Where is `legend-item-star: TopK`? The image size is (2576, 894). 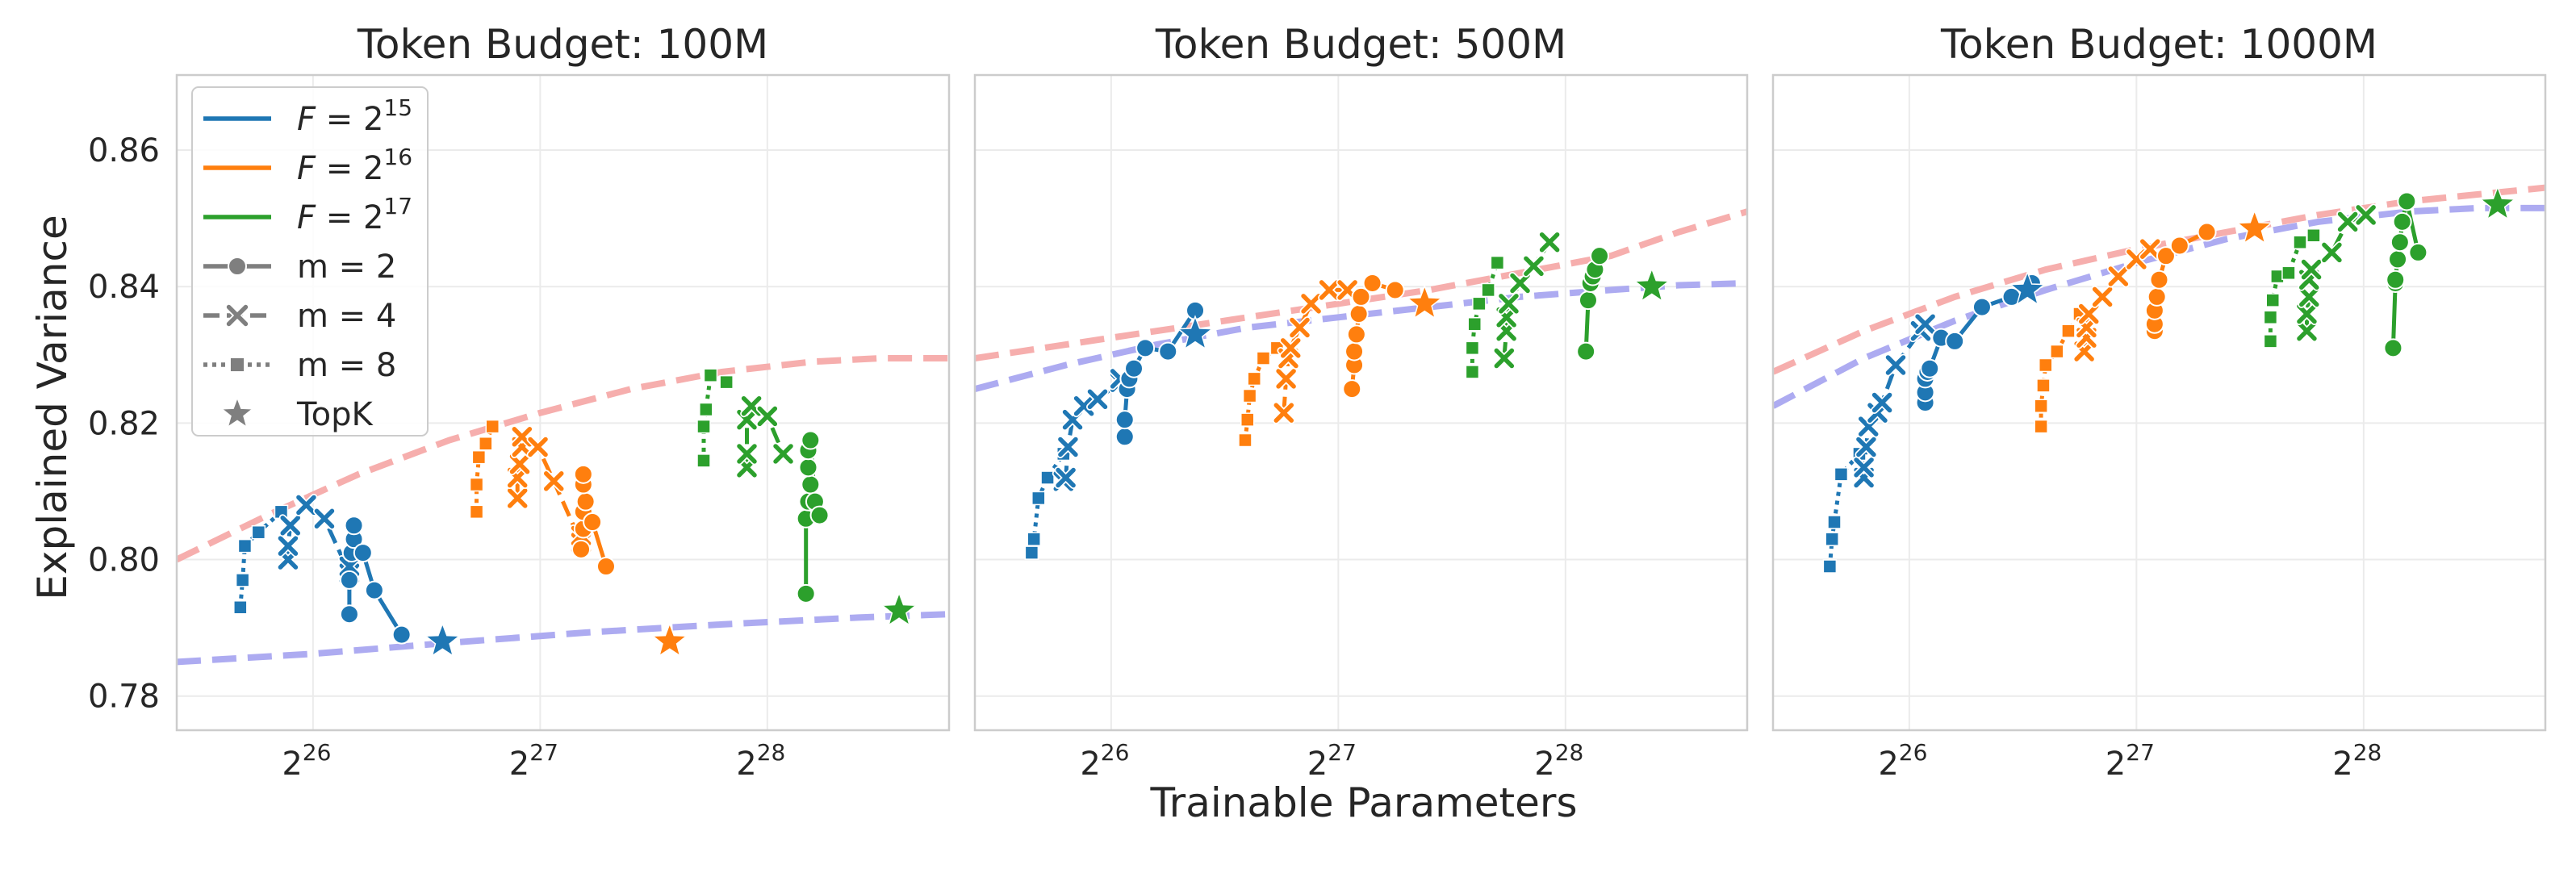 legend-item-star: TopK is located at coordinates (297, 414).